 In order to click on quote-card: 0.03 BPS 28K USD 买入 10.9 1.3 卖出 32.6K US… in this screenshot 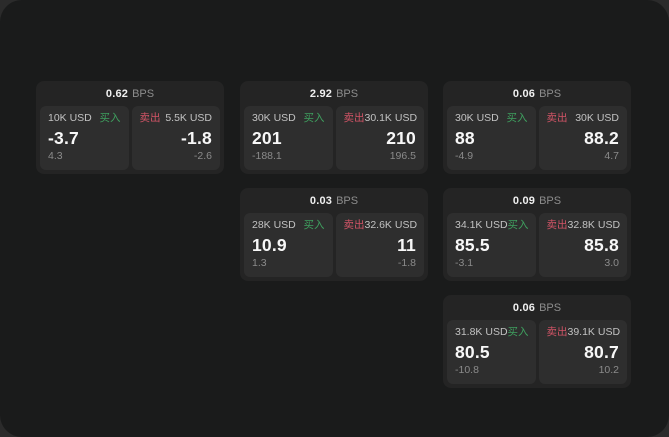, I will do `click(334, 234)`.